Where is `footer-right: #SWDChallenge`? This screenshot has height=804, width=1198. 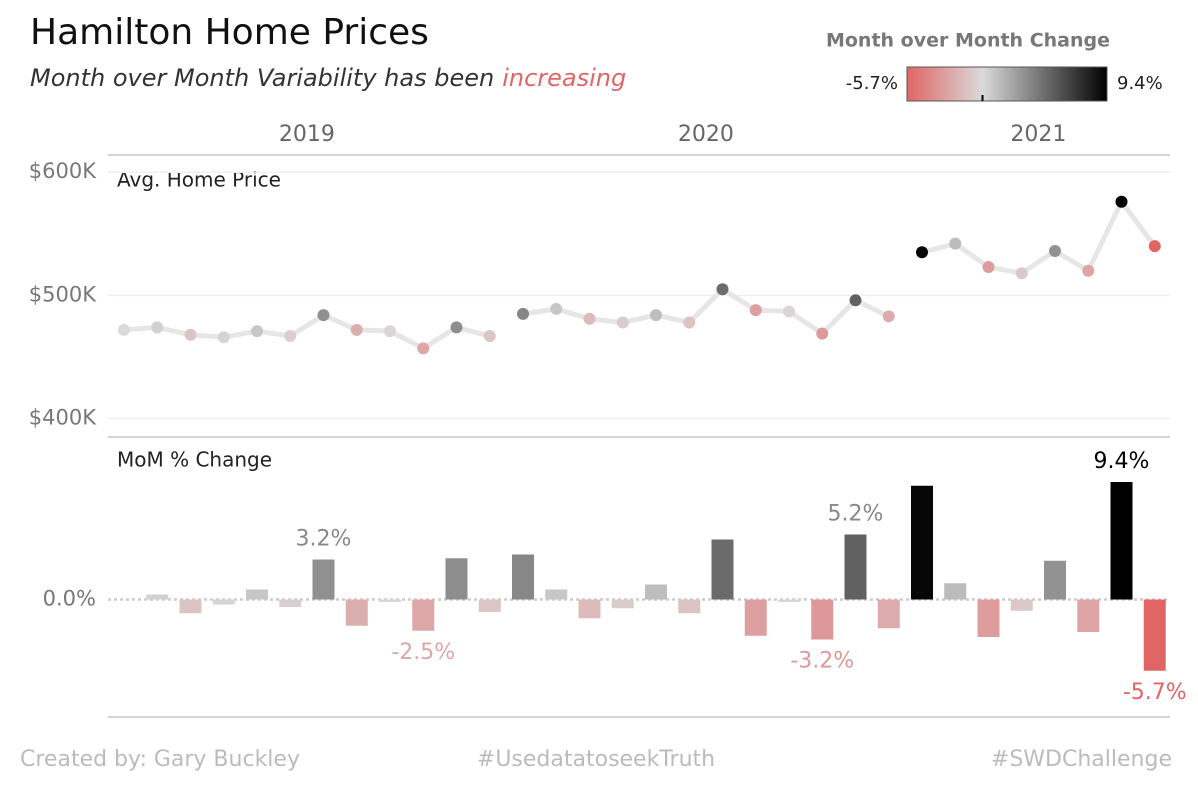 footer-right: #SWDChallenge is located at coordinates (1081, 759).